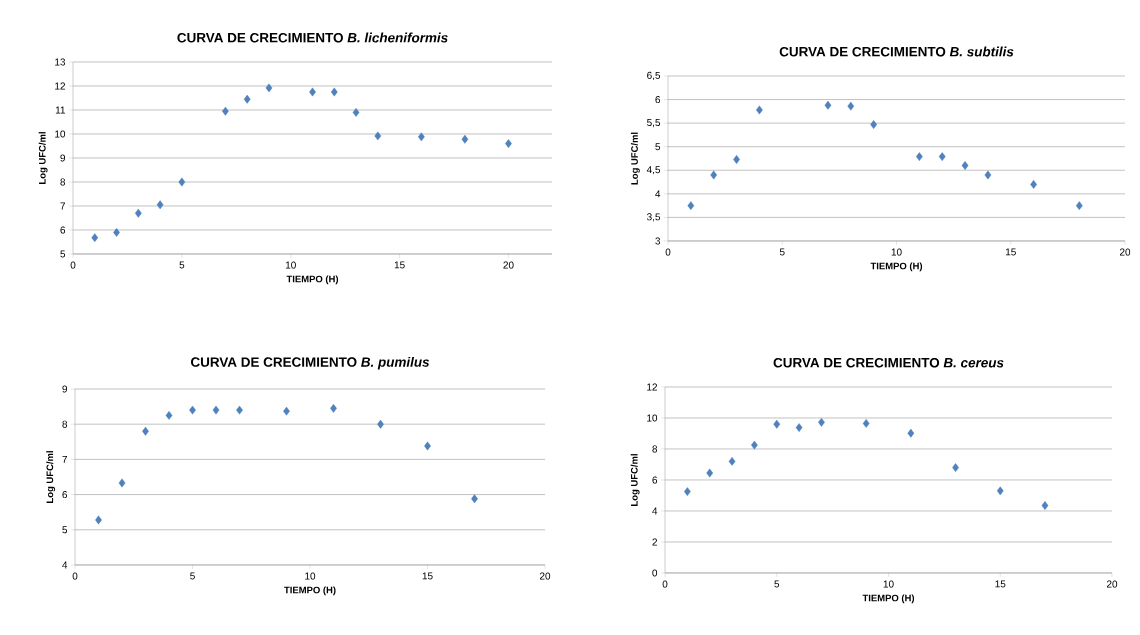  What do you see at coordinates (888, 362) in the screenshot?
I see `chart-title: CURVA DE CRECIMIENTO B. cereus` at bounding box center [888, 362].